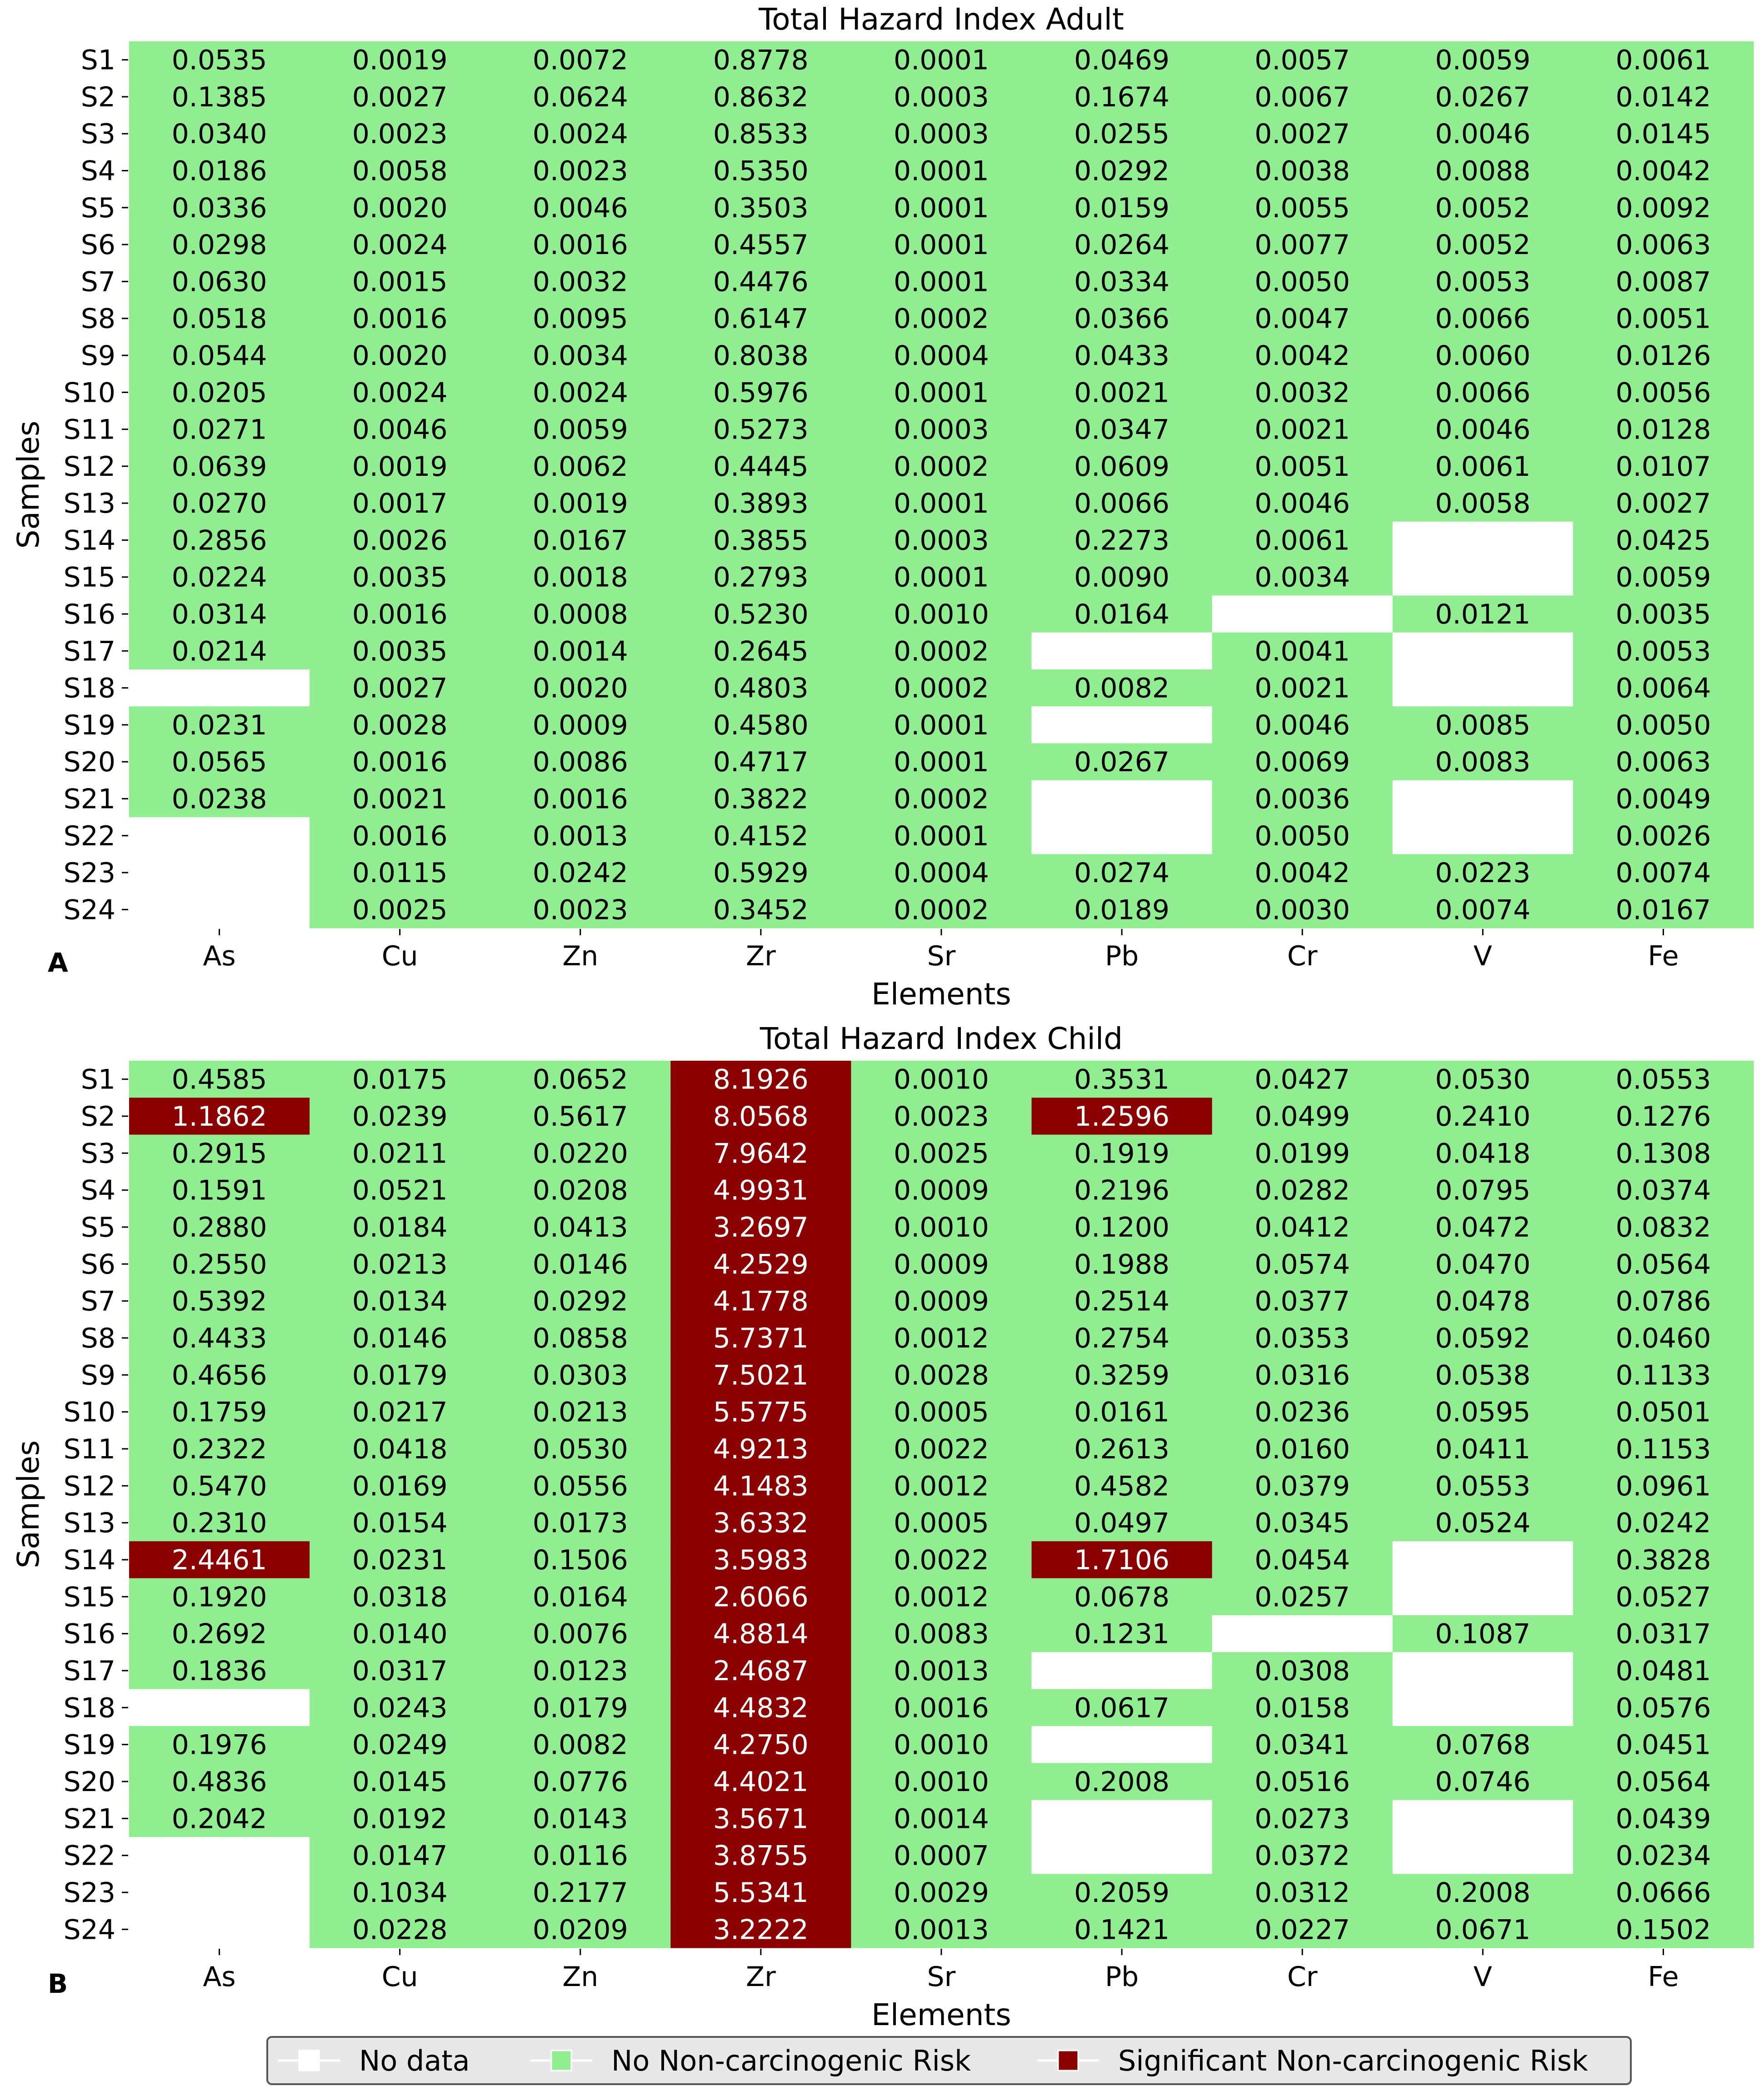  I want to click on panel-a-cell-s17-as, so click(219, 651).